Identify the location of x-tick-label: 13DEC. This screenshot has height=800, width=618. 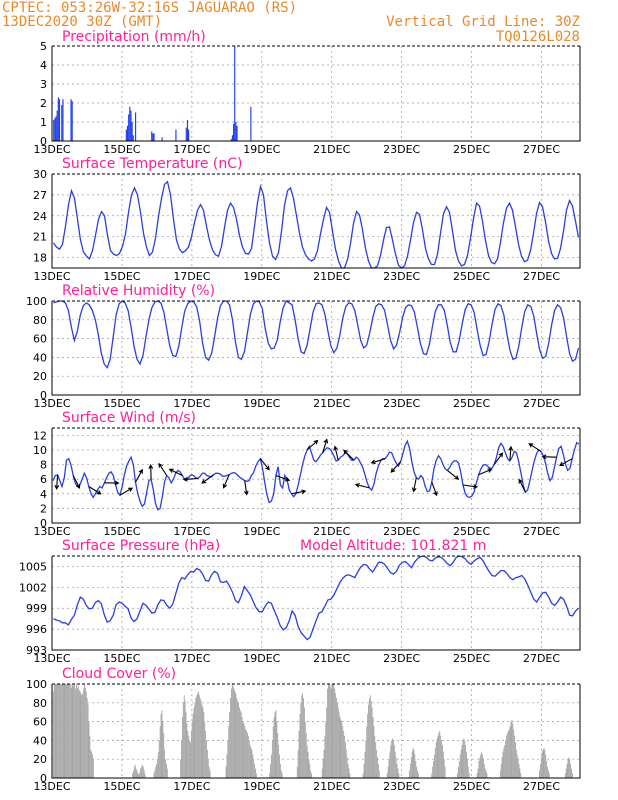
(51, 276).